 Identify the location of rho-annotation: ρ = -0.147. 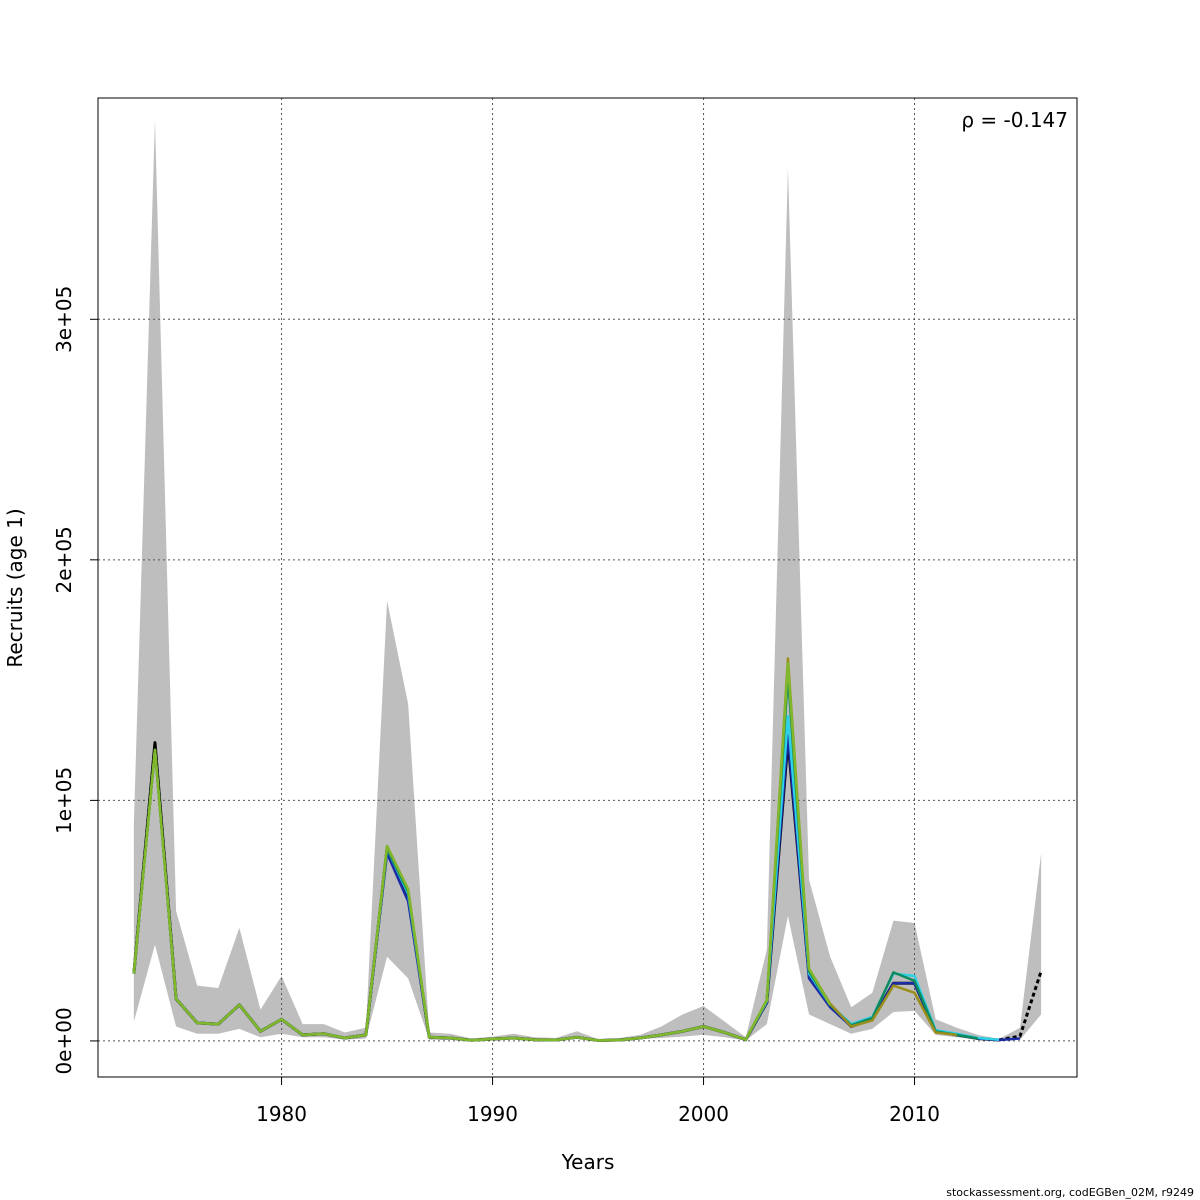
(1014, 120).